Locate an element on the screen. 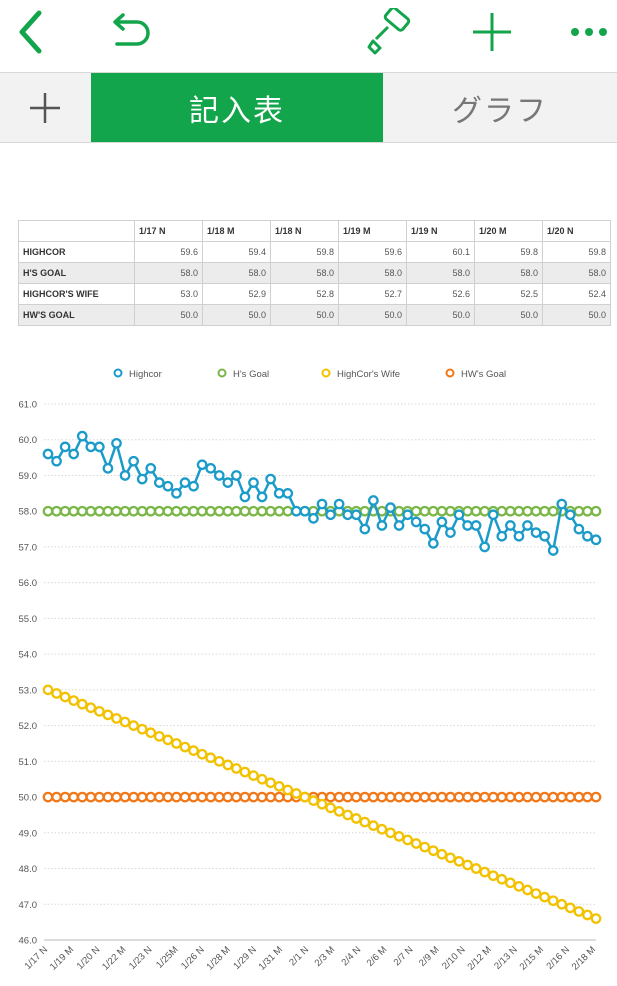 The width and height of the screenshot is (617, 986). y-tick-label: 60.0 is located at coordinates (28, 440).